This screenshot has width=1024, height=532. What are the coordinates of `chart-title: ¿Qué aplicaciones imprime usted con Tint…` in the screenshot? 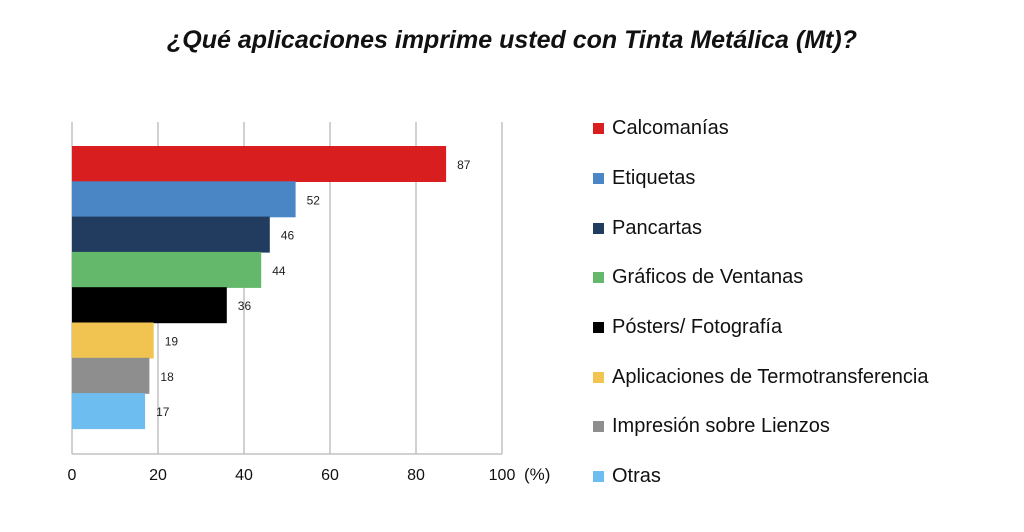 It's located at (512, 40).